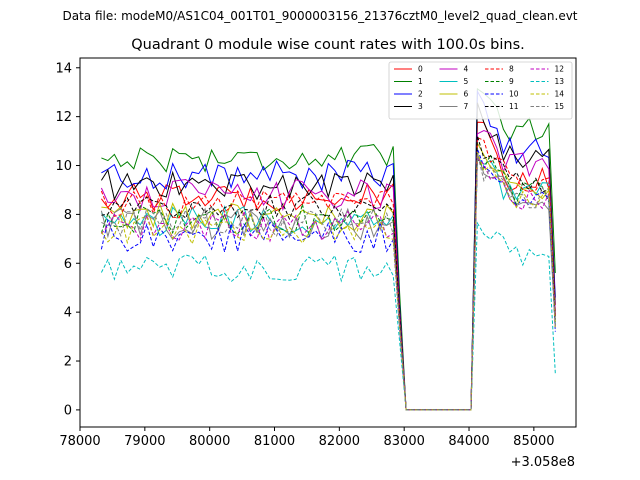 The width and height of the screenshot is (640, 480). Describe the element at coordinates (511, 69) in the screenshot. I see `legend-label-8: 8` at that location.